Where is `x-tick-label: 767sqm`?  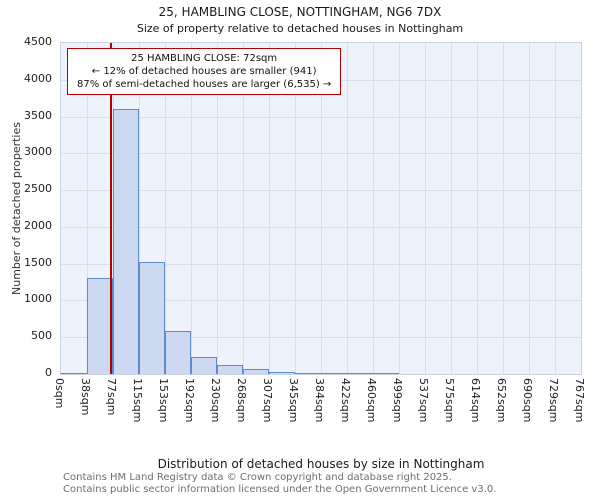
x-tick-label: 767sqm is located at coordinates (579, 400).